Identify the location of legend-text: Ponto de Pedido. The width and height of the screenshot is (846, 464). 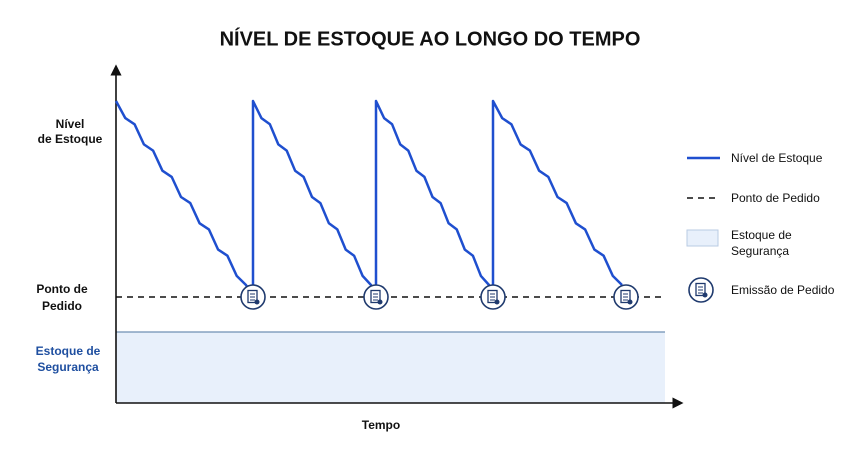
(775, 198).